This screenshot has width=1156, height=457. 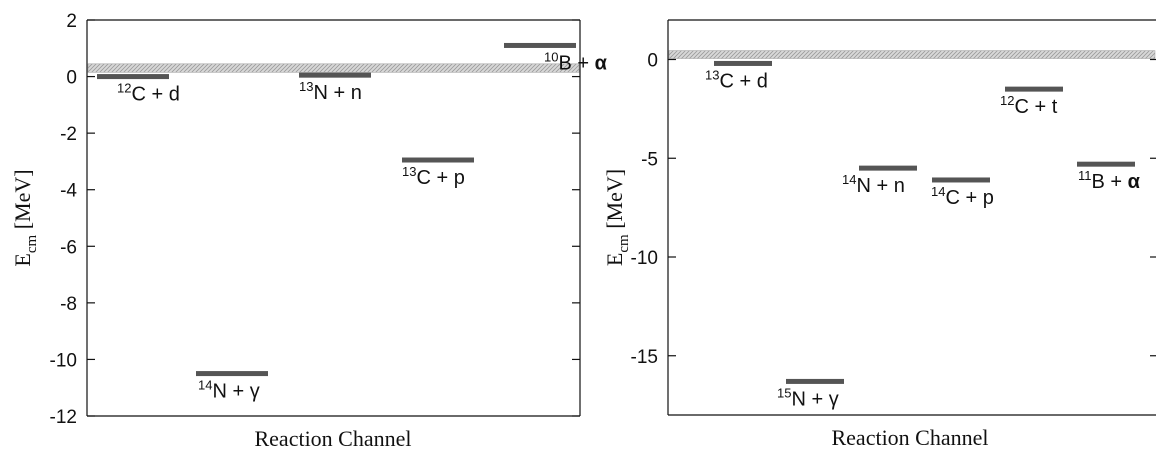 What do you see at coordinates (1106, 164) in the screenshot?
I see `level-bar-11b` at bounding box center [1106, 164].